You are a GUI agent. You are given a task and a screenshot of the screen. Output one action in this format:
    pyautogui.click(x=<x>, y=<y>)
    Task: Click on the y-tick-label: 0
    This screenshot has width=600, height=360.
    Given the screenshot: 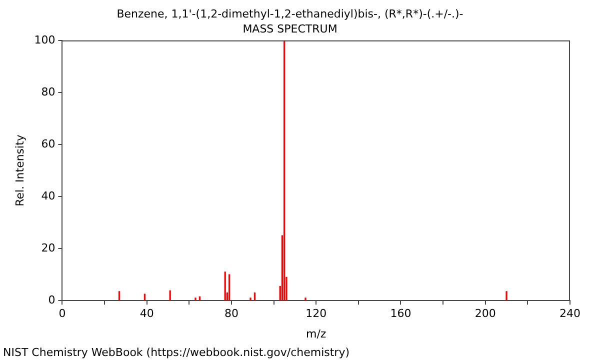 What is the action you would take?
    pyautogui.click(x=52, y=299)
    